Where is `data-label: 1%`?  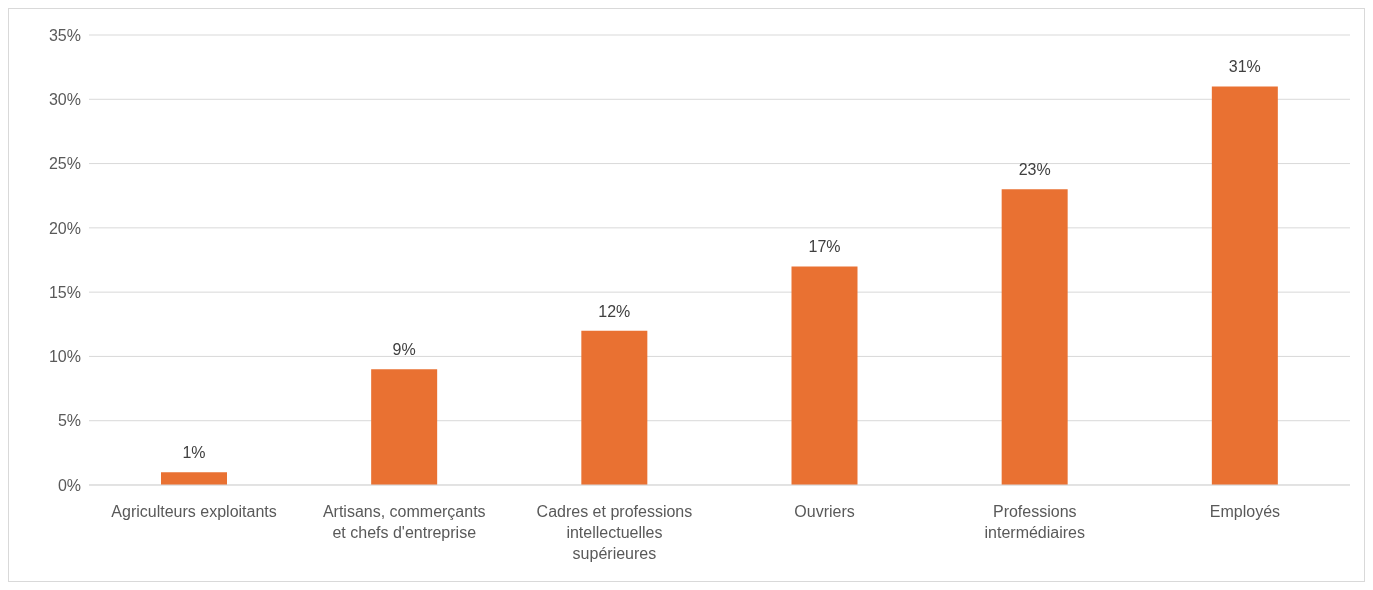 data-label: 1% is located at coordinates (194, 453).